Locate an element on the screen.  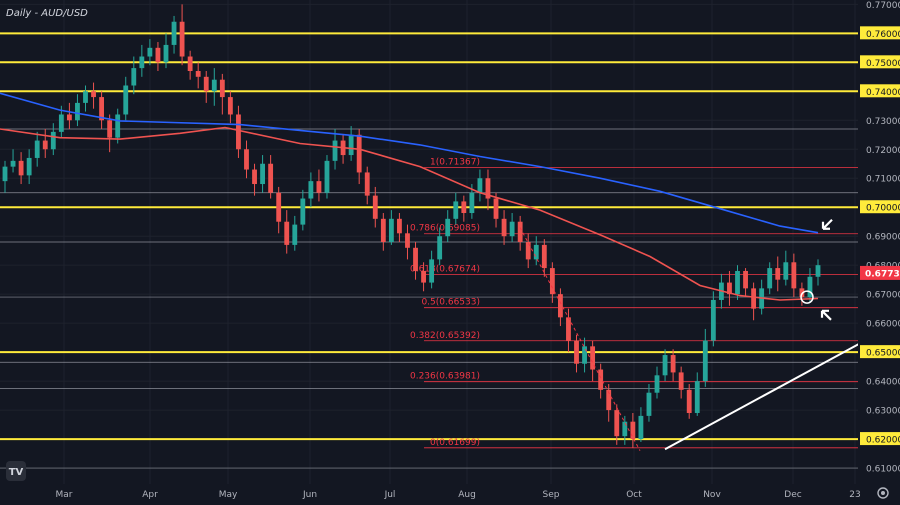
price-tick-label-10: 0.71000 is located at coordinates (883, 180).